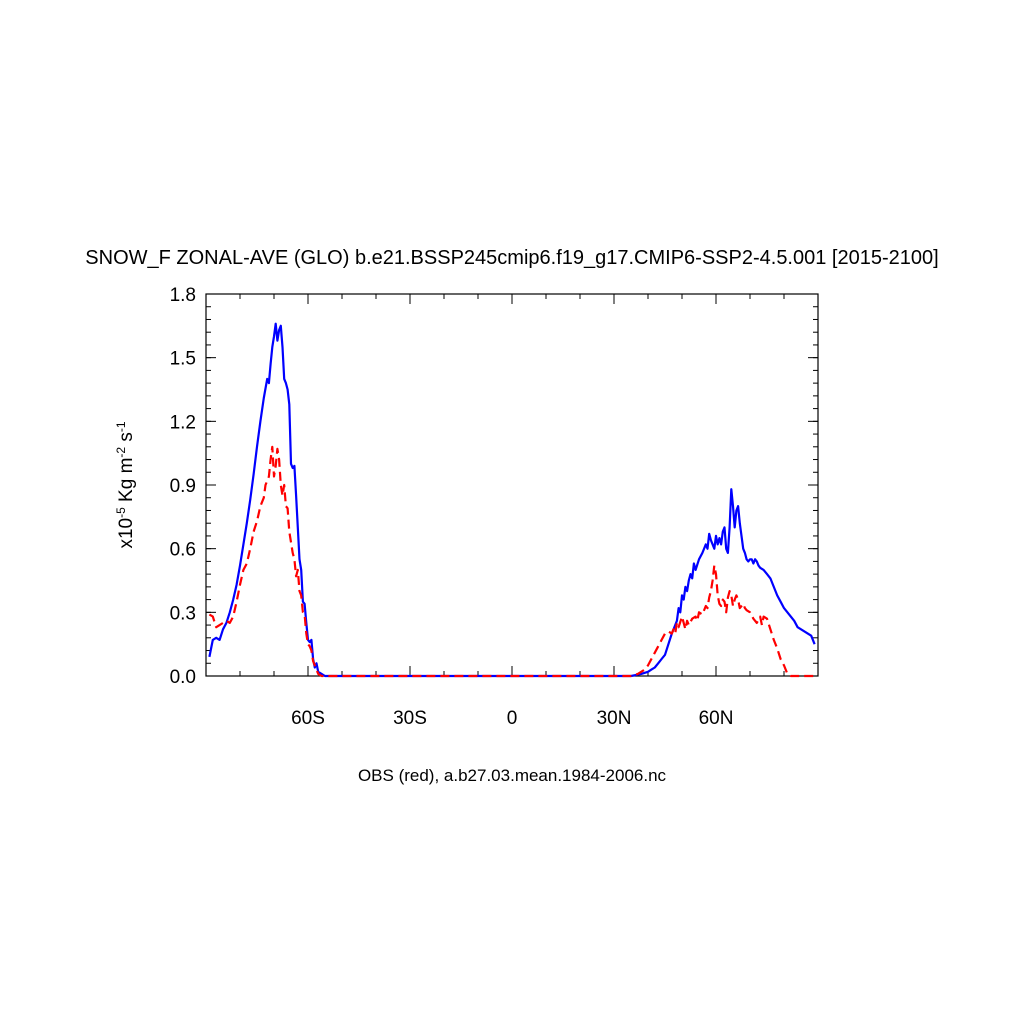 The width and height of the screenshot is (1024, 1024). Describe the element at coordinates (183, 359) in the screenshot. I see `y-tick-label: 1.5` at that location.